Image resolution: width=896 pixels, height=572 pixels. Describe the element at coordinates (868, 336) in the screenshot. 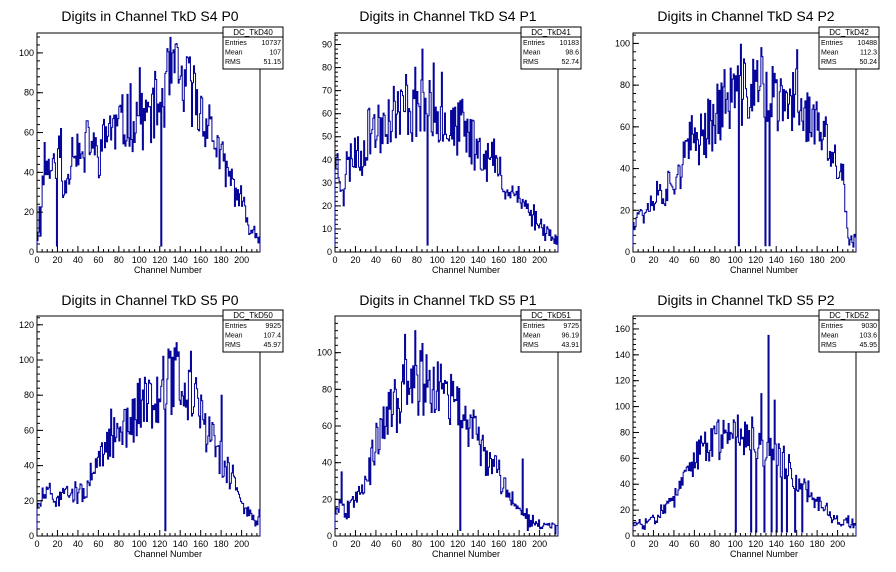

I see `stats-value: 103.6` at that location.